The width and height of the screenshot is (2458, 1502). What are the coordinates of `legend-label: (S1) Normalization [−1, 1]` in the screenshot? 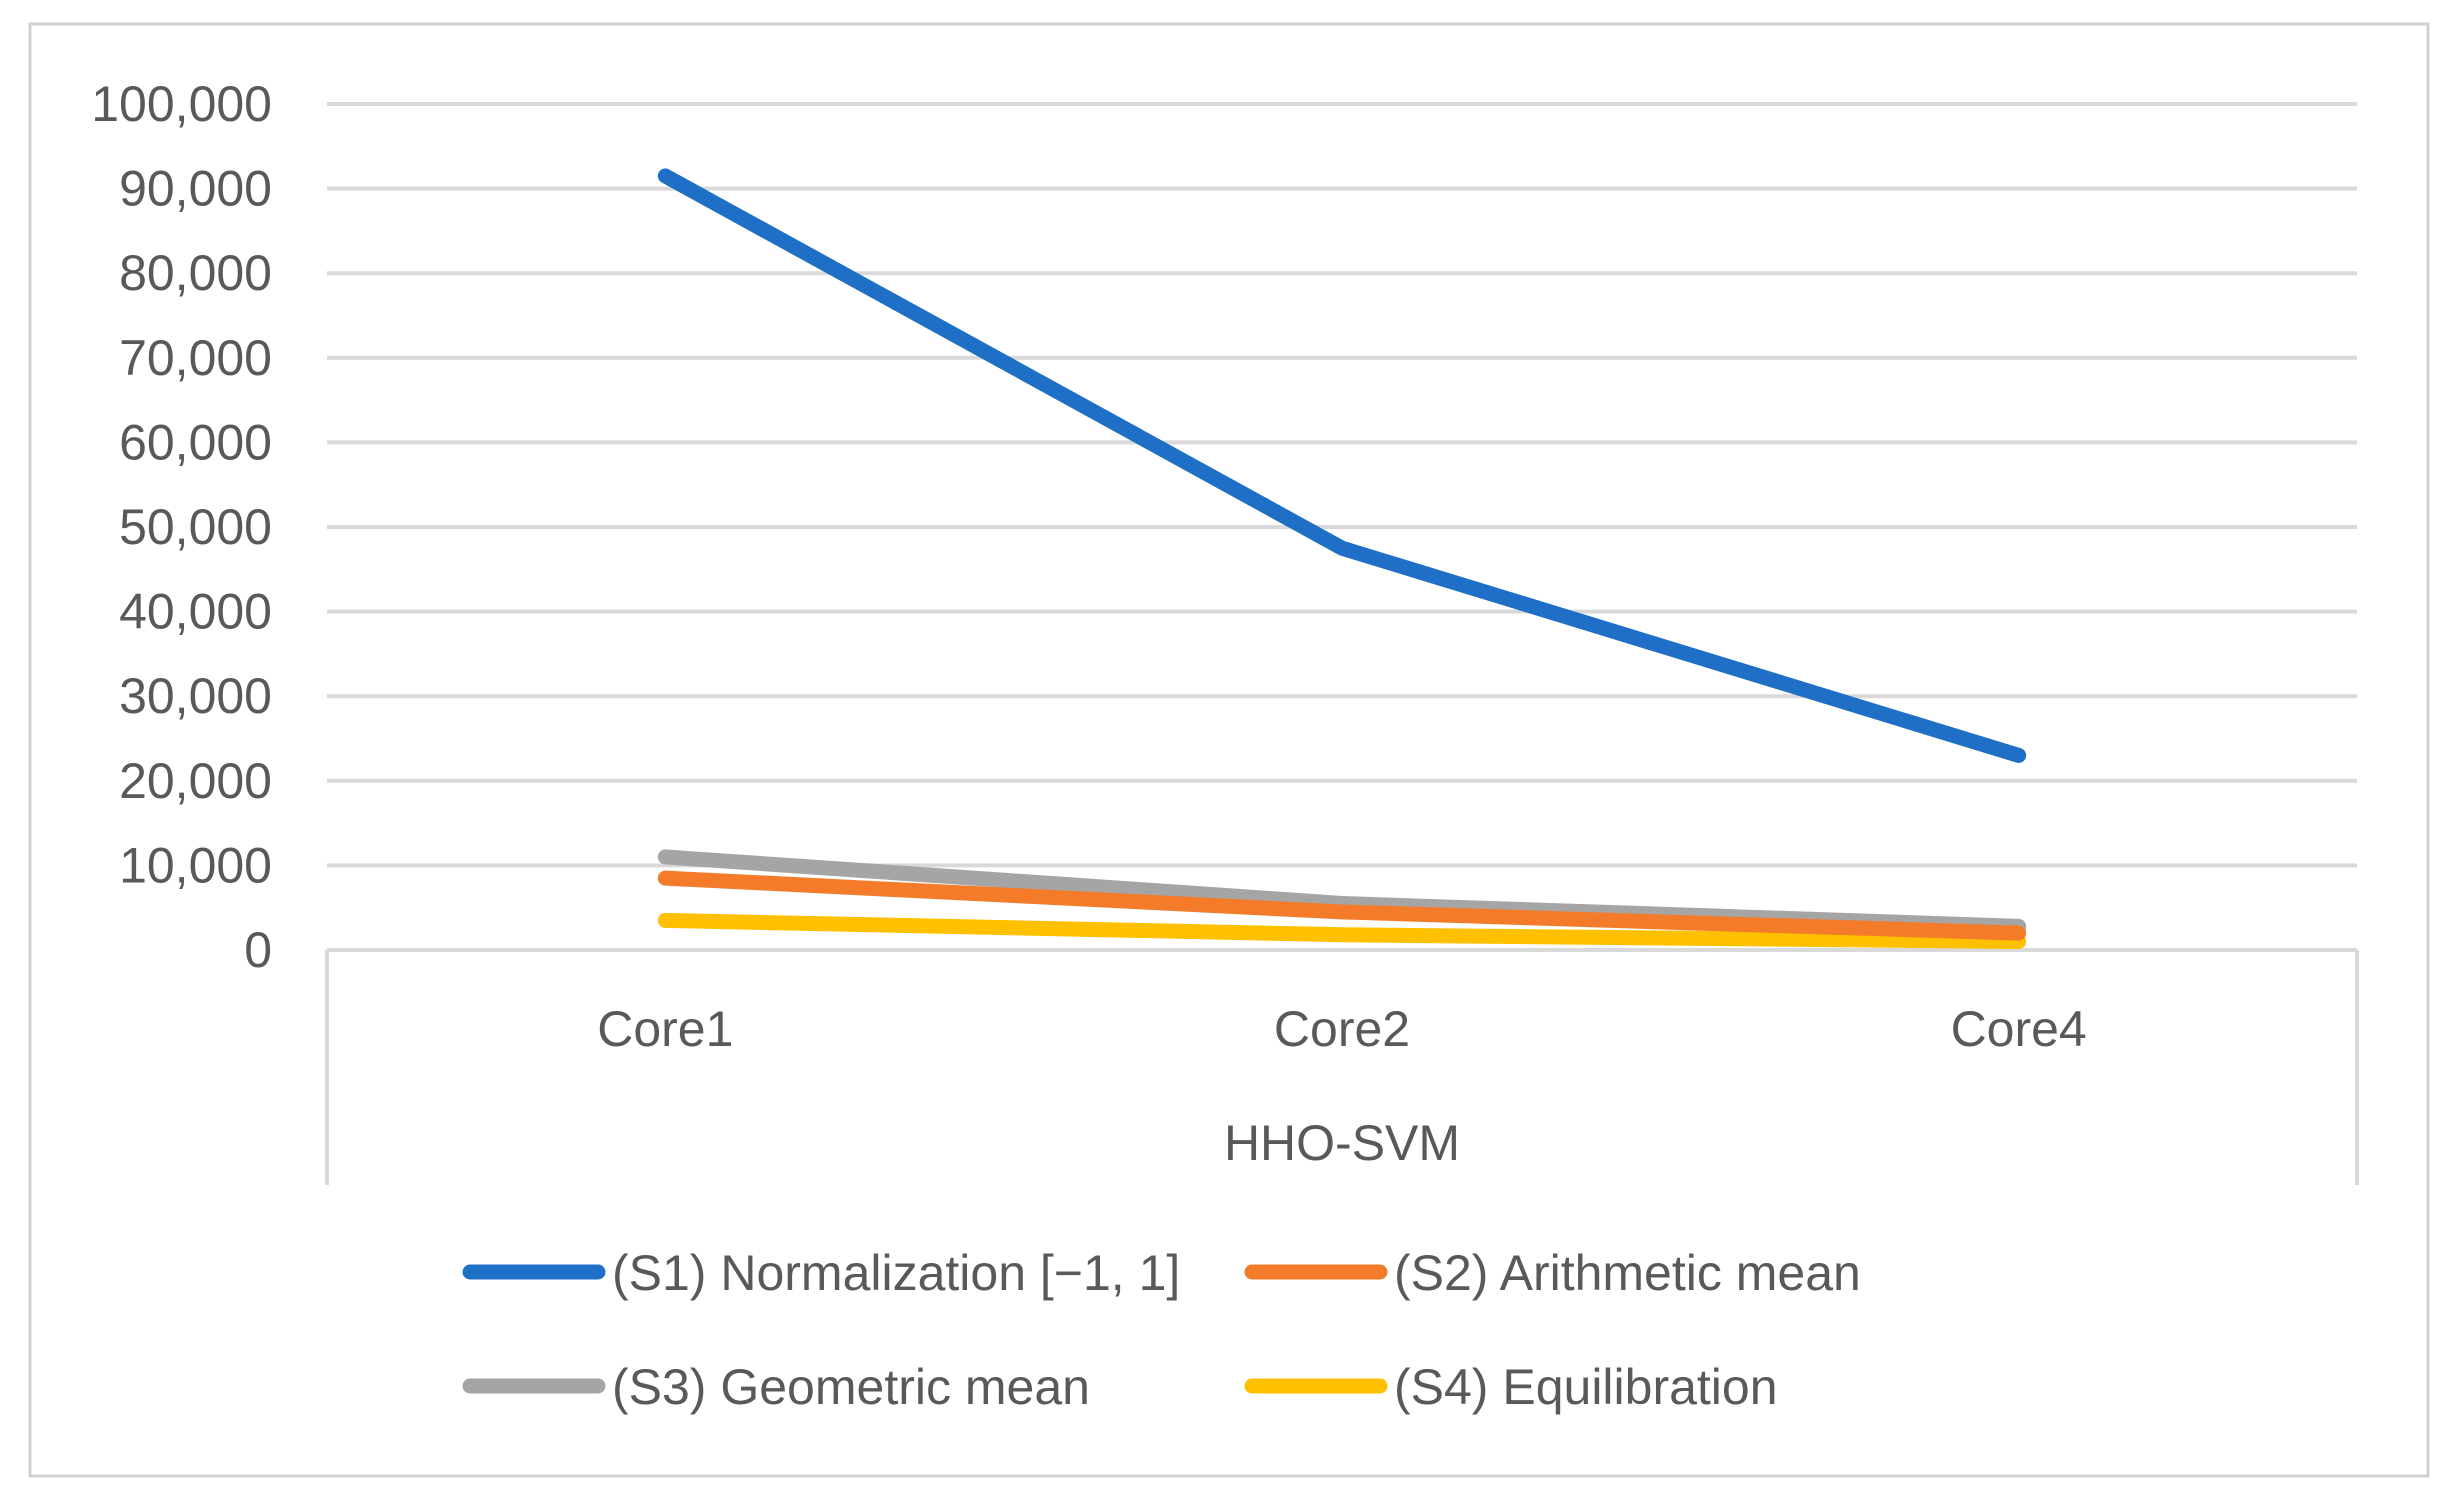 It's located at (896, 1273).